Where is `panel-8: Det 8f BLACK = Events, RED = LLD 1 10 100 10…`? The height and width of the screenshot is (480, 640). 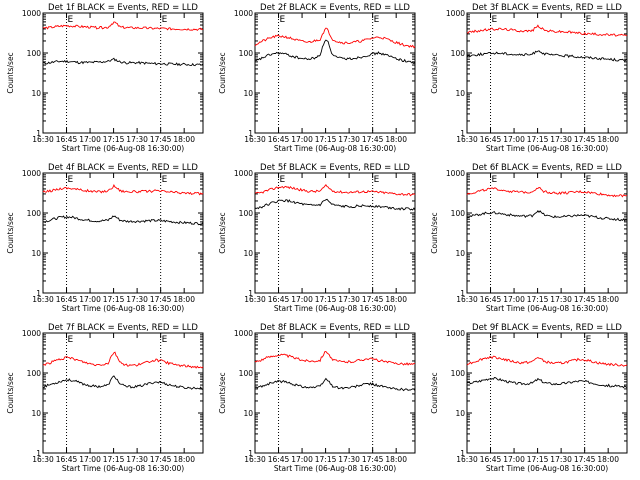 panel-8: Det 8f BLACK = Events, RED = LLD 1 10 100 10… is located at coordinates (317, 398).